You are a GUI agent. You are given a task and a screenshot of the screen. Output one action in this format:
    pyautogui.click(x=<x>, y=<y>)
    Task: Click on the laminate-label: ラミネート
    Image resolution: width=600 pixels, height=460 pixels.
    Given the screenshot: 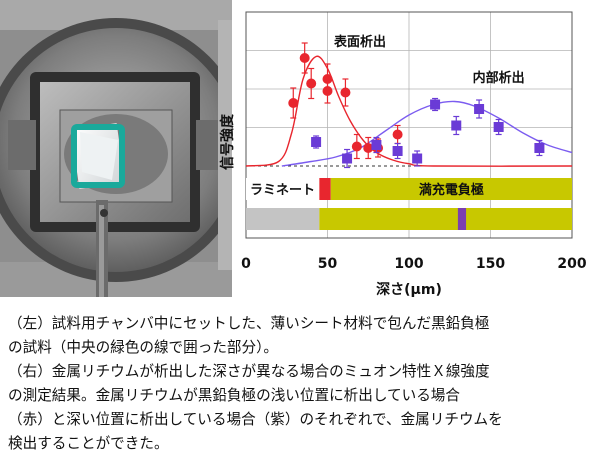 What is the action you would take?
    pyautogui.click(x=282, y=190)
    